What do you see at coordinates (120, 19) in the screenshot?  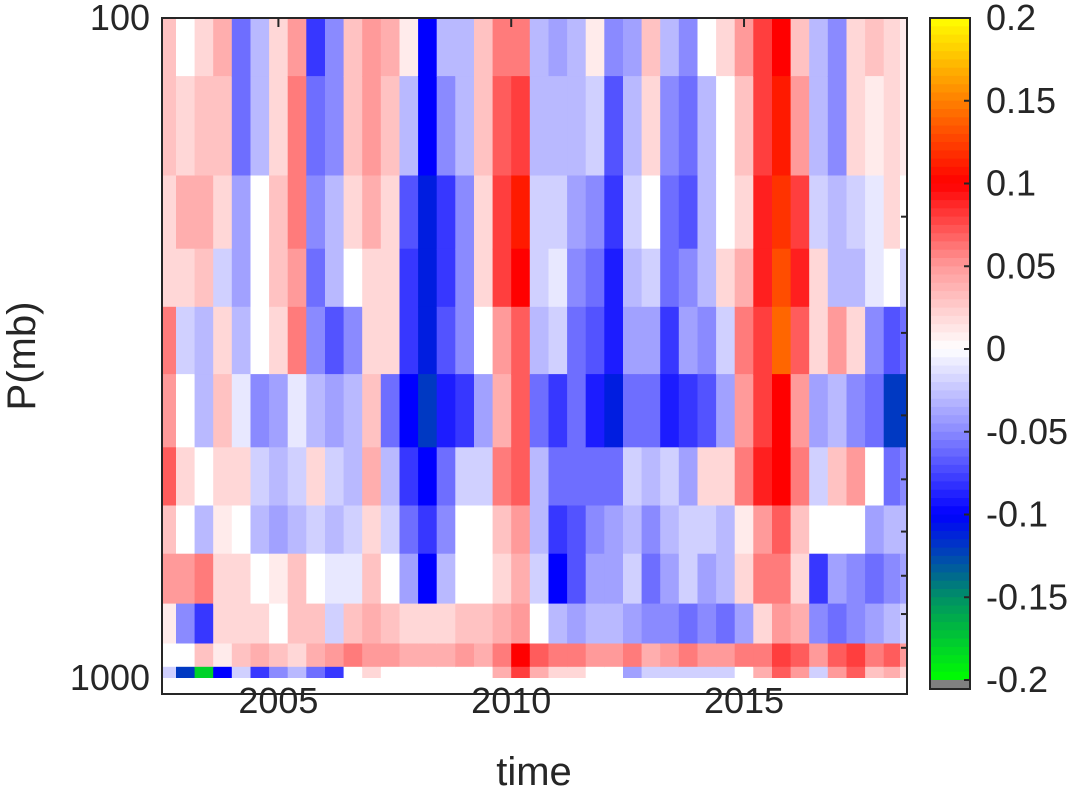 I see `y-tick-label: 100` at bounding box center [120, 19].